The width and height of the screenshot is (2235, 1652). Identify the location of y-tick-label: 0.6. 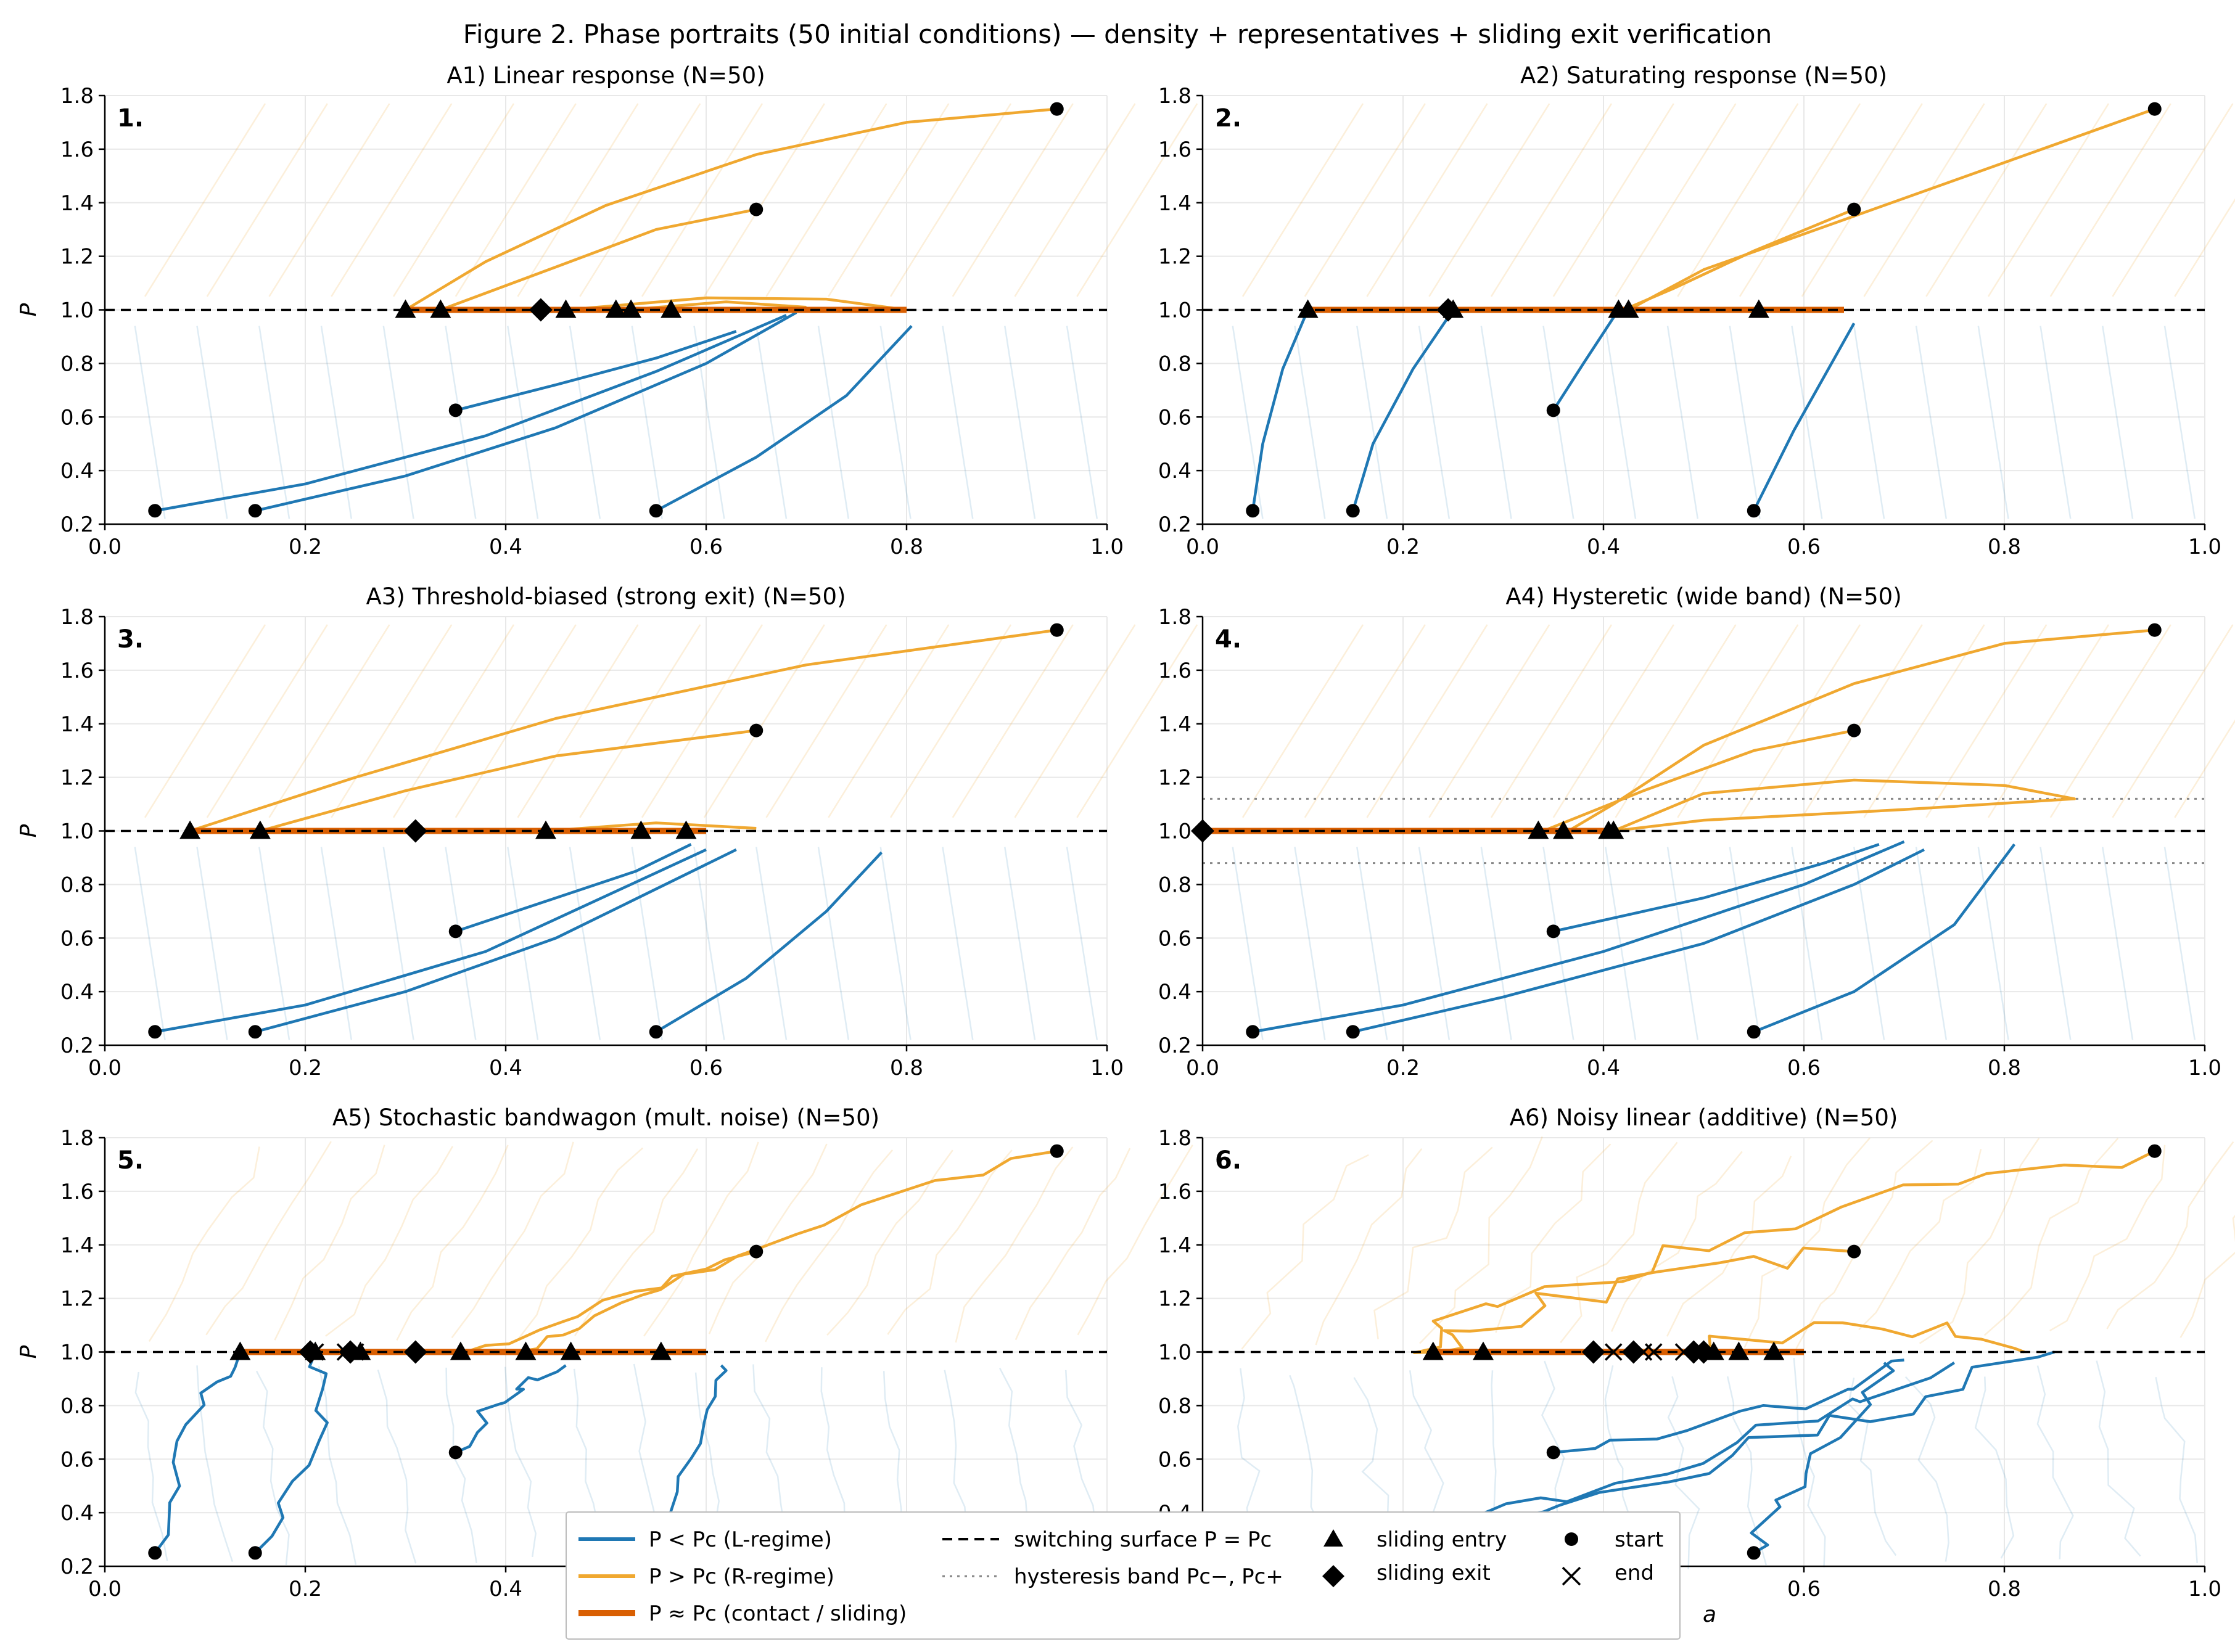
(1175, 417).